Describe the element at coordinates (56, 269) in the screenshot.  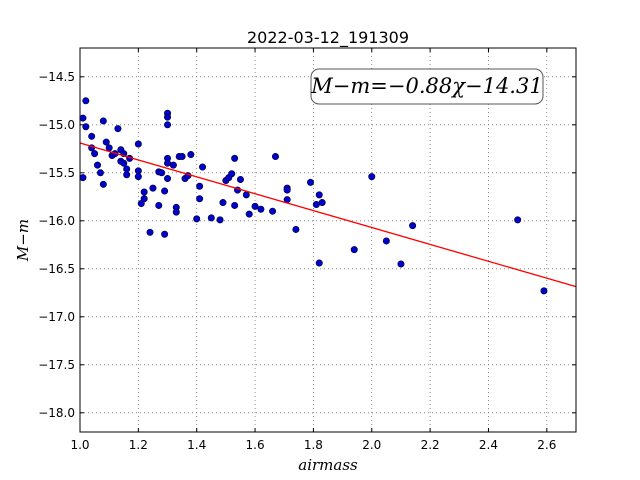
I see `y-tick-label: −16.5` at that location.